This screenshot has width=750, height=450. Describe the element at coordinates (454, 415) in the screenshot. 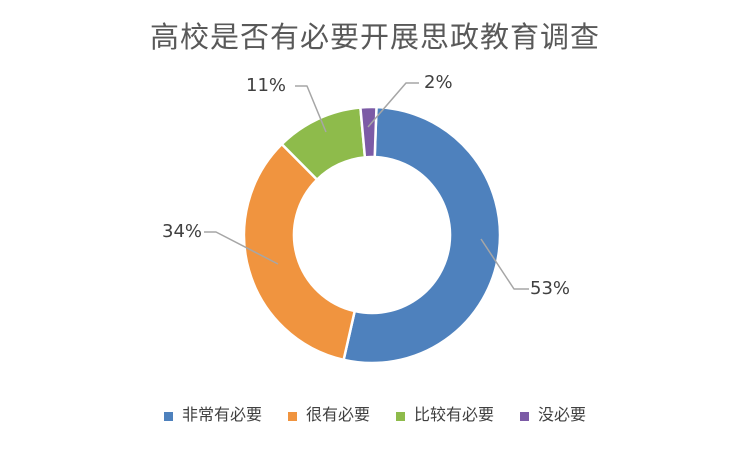

I see `legend-label: 比较有必要` at that location.